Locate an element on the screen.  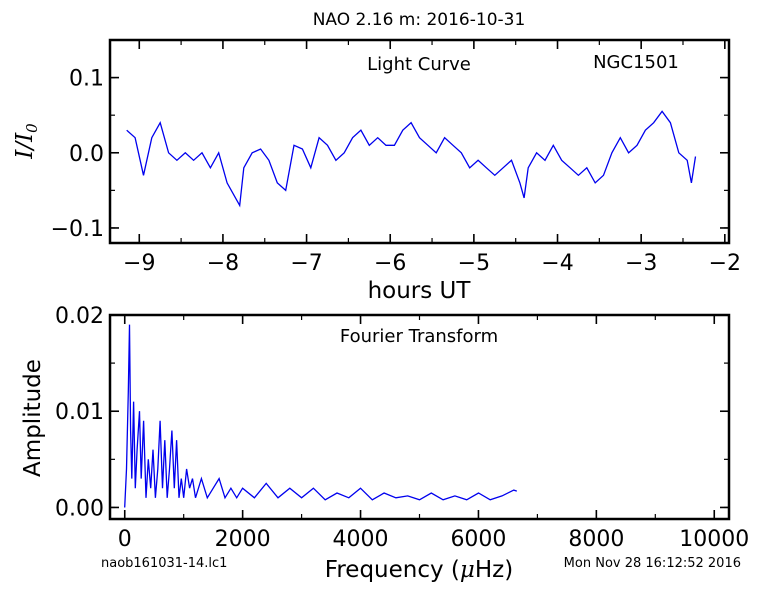
object-name-annotation: NGC1501 is located at coordinates (636, 62).